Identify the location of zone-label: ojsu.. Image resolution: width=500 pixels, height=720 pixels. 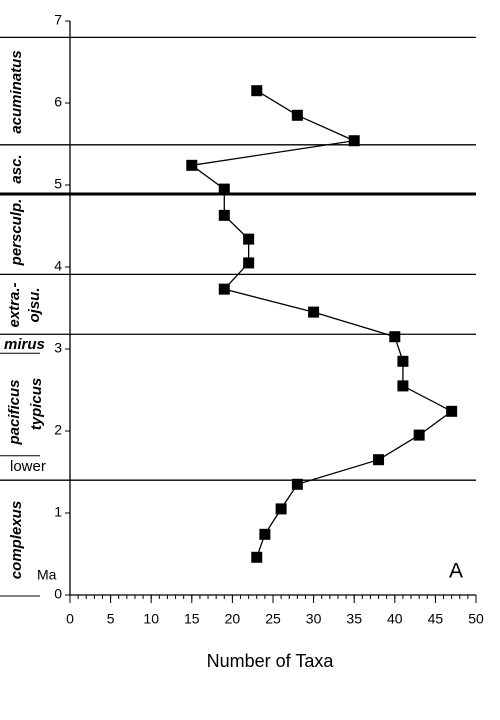
(34, 304).